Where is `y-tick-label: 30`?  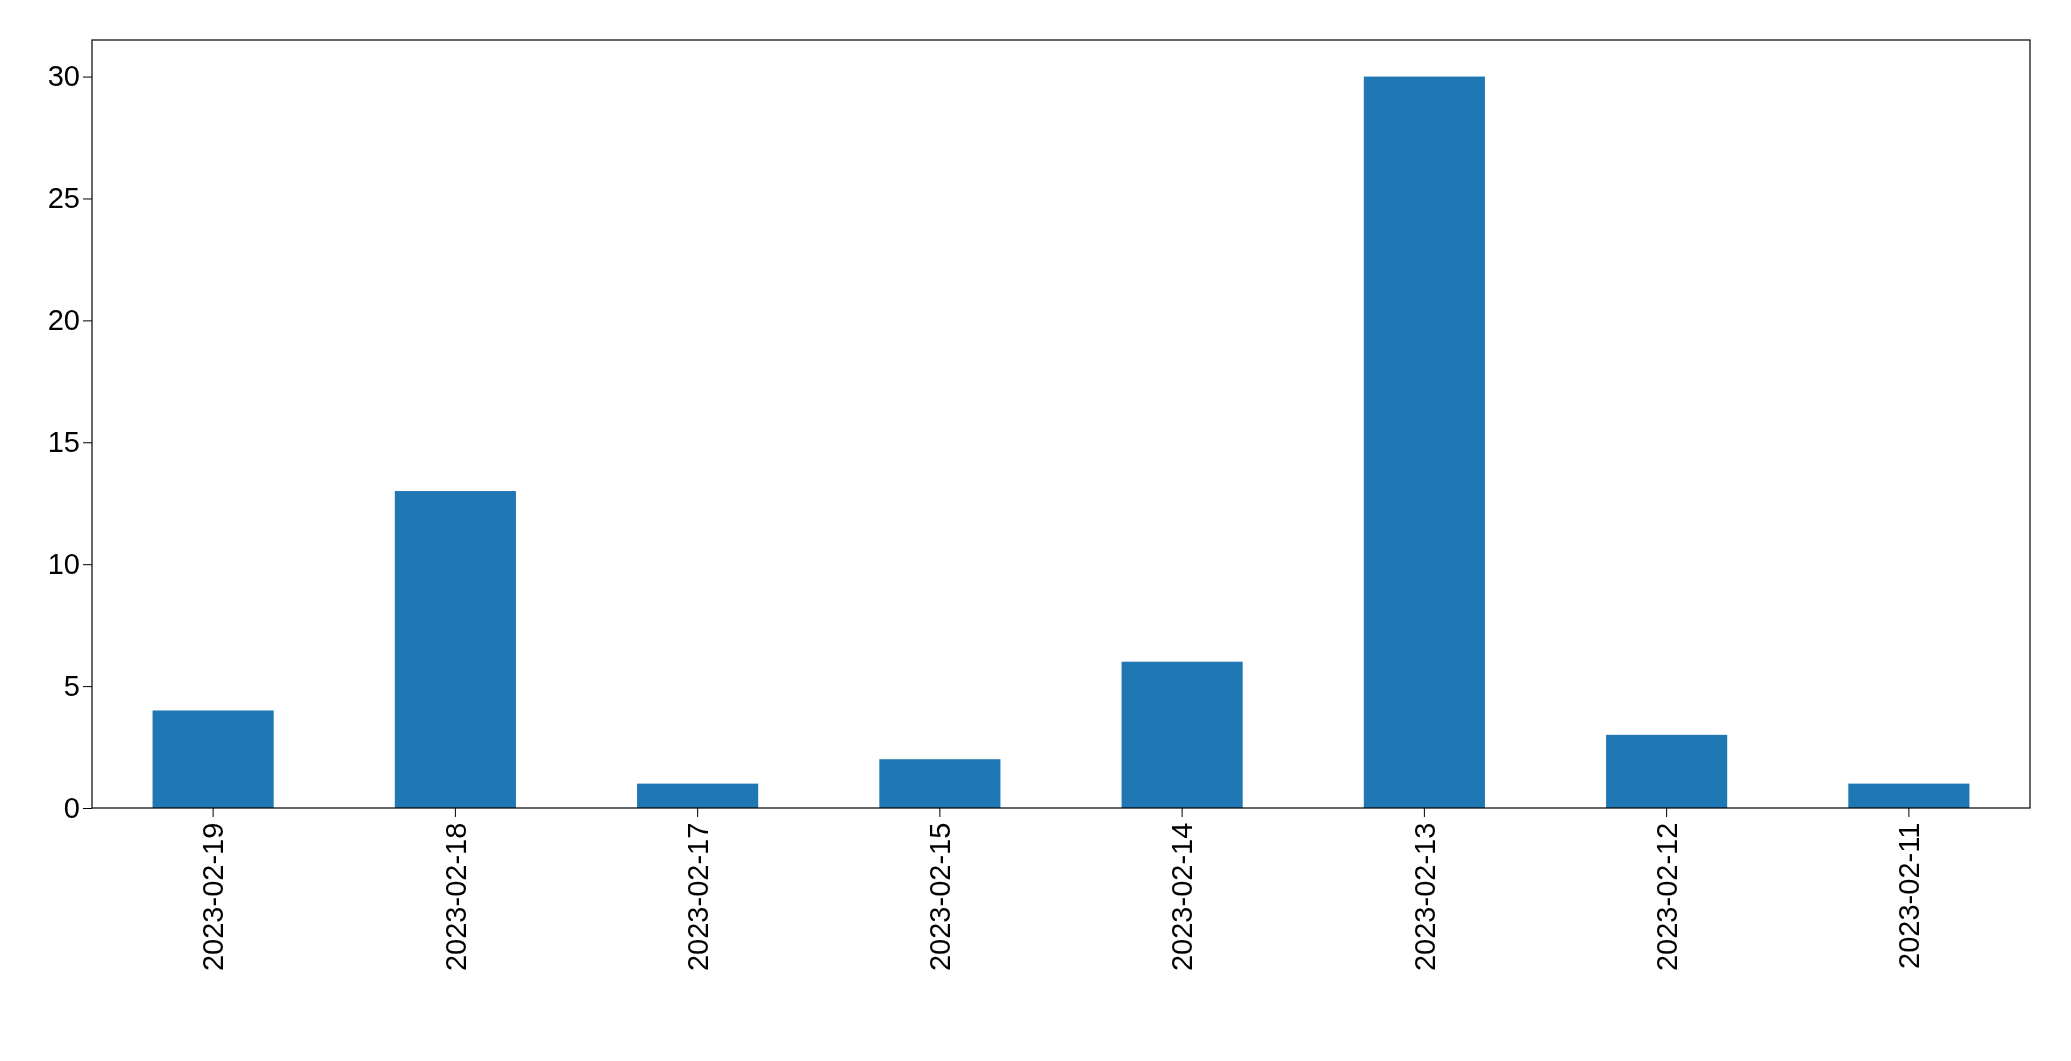 y-tick-label: 30 is located at coordinates (63, 76).